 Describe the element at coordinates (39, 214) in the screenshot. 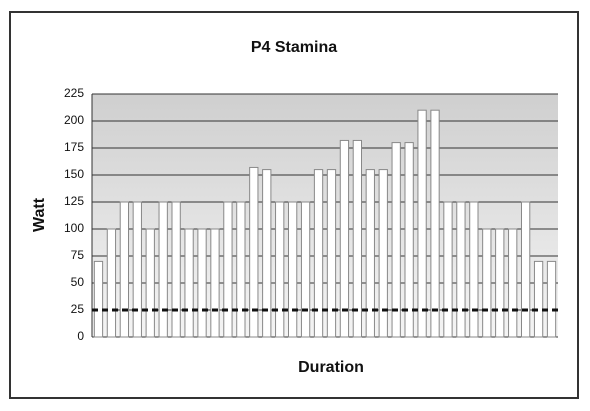

I see `y-axis-label: Watt` at that location.